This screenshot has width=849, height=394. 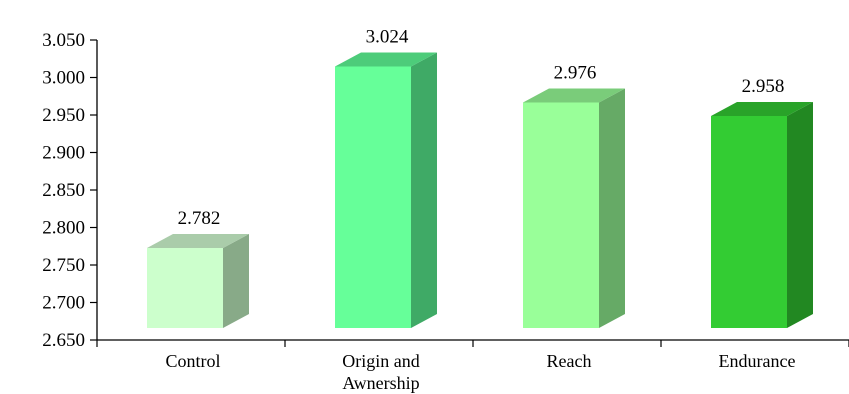 What do you see at coordinates (387, 37) in the screenshot?
I see `data-label: 3.024` at bounding box center [387, 37].